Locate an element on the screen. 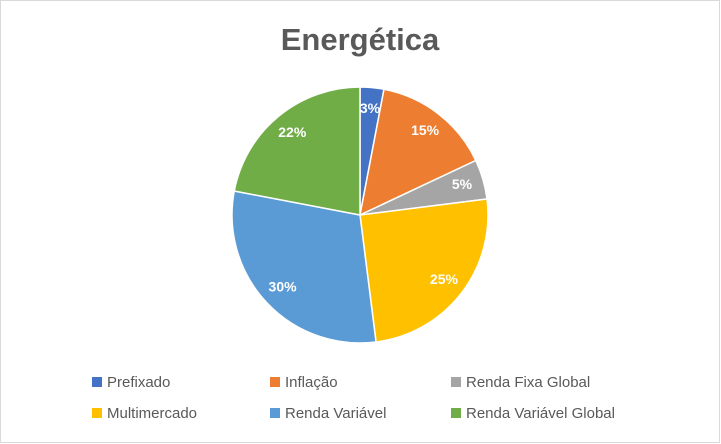 The height and width of the screenshot is (444, 721). data-label: 22% is located at coordinates (292, 132).